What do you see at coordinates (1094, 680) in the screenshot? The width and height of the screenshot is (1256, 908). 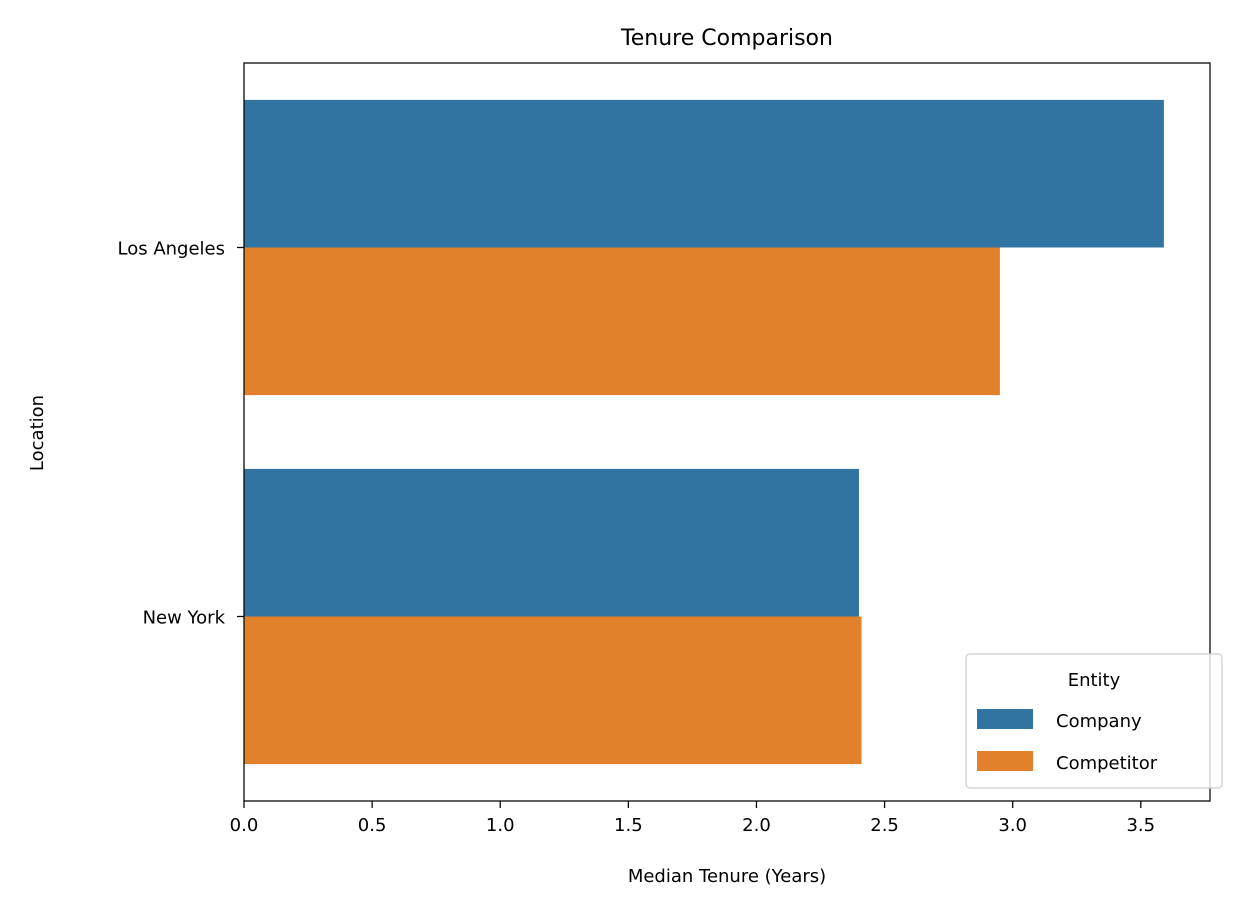 I see `legend-title: Entity` at bounding box center [1094, 680].